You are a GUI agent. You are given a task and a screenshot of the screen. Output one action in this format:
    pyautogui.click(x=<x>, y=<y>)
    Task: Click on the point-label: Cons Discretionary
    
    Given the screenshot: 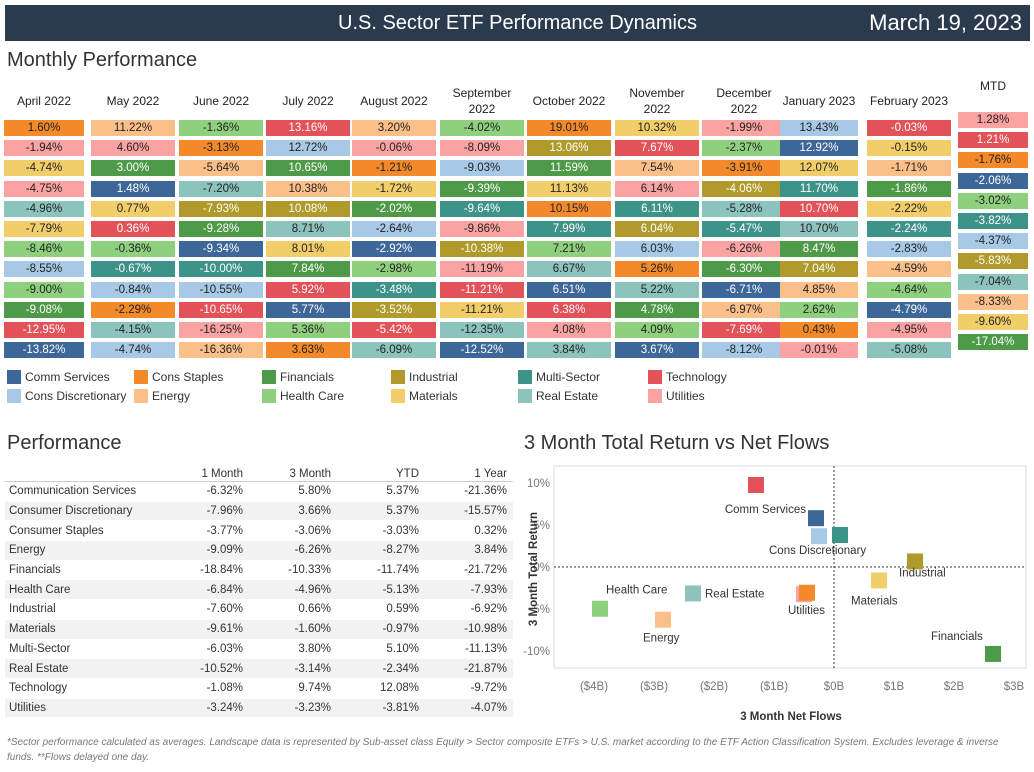 What is the action you would take?
    pyautogui.click(x=817, y=551)
    